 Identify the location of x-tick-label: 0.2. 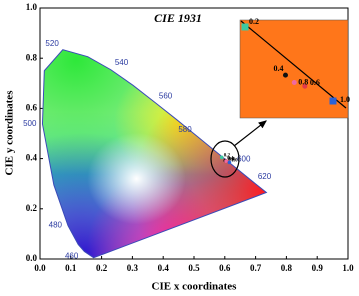
(102, 268).